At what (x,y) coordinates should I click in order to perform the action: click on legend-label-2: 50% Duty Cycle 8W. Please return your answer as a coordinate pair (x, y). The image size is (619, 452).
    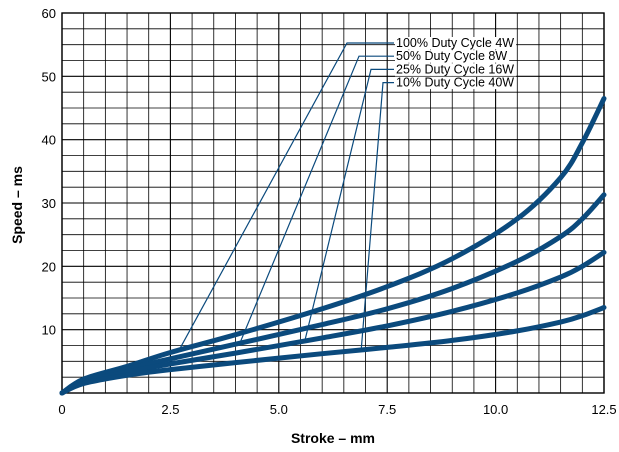
    Looking at the image, I should click on (451, 56).